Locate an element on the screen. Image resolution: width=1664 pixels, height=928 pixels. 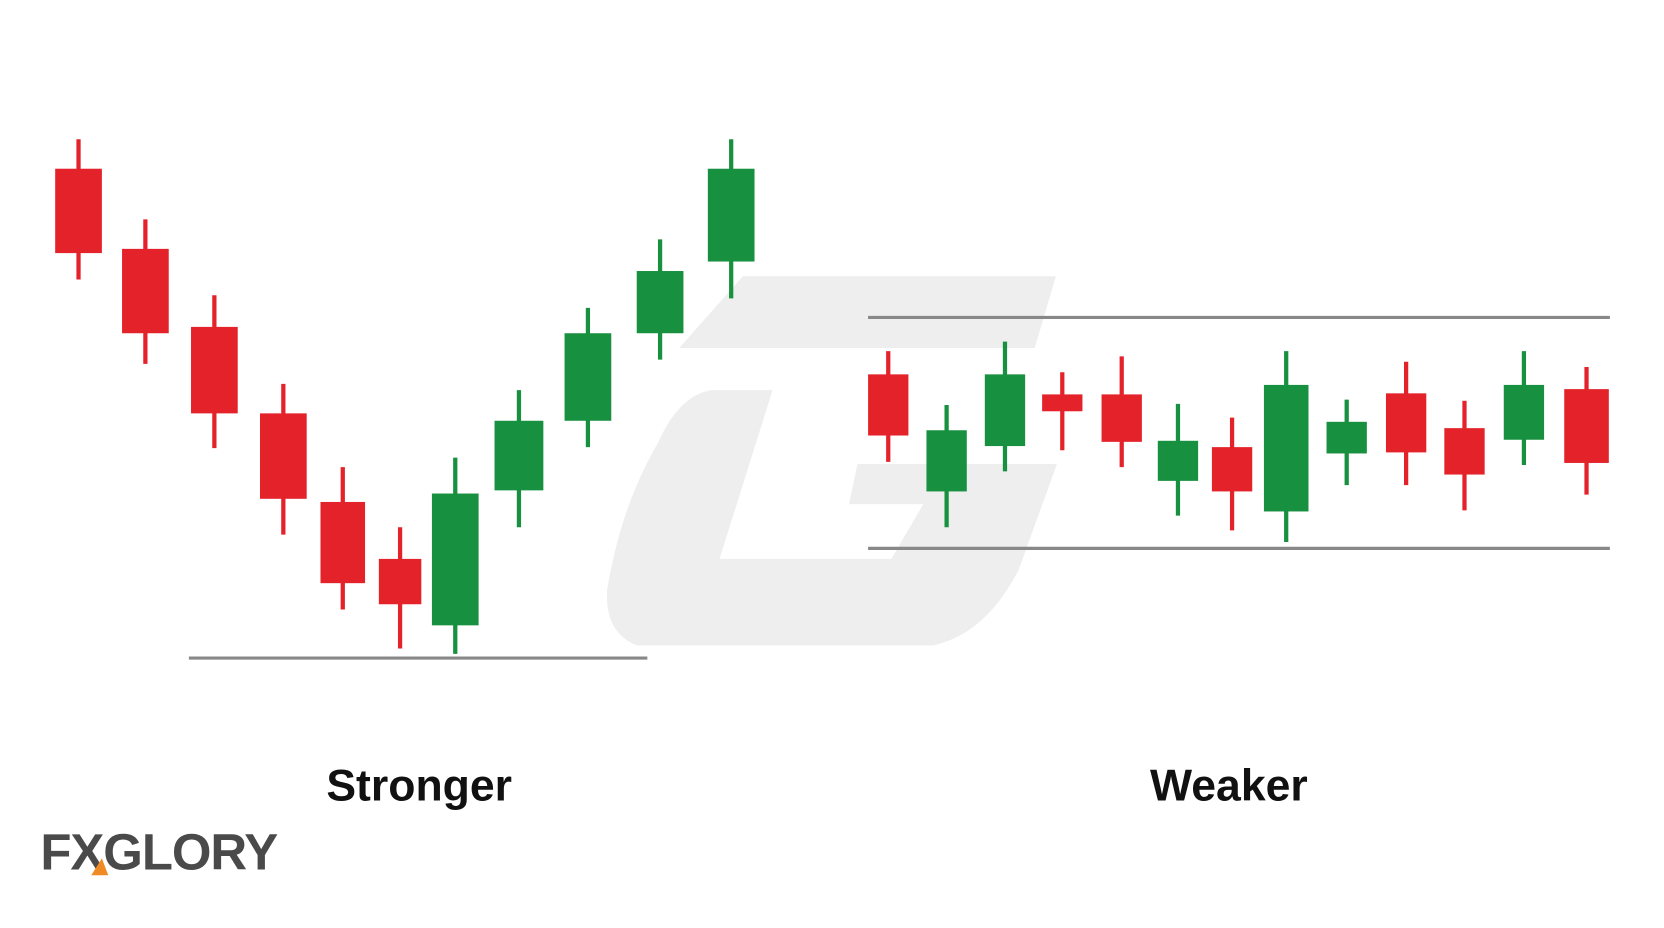
panel-label: Stronger is located at coordinates (419, 786).